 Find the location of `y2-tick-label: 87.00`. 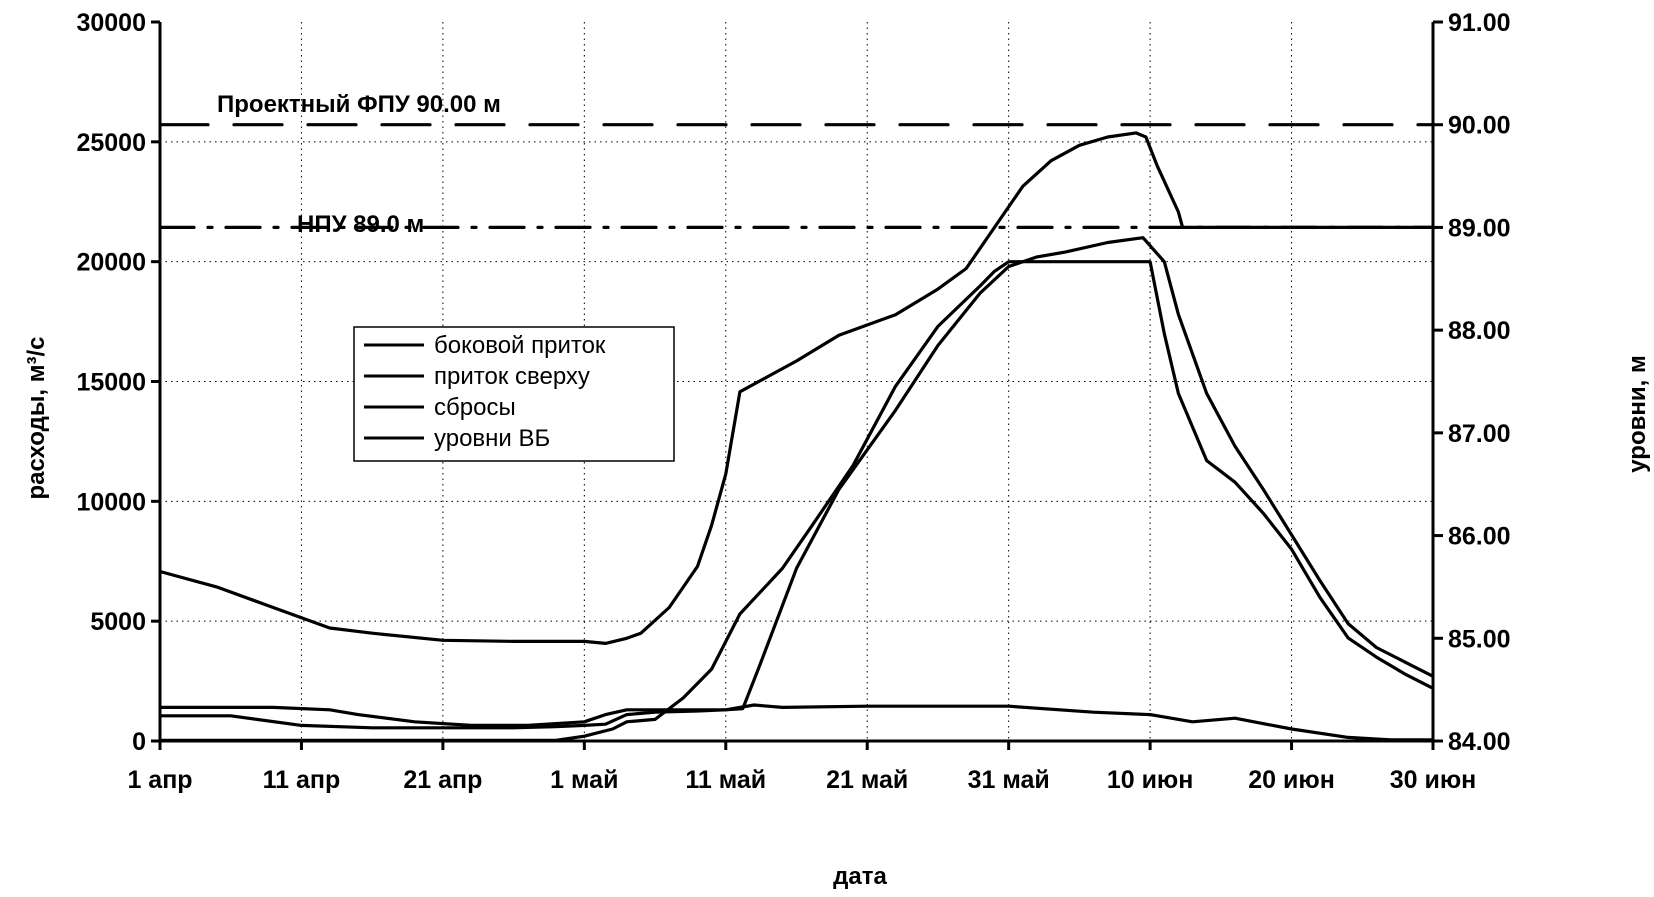

y2-tick-label: 87.00 is located at coordinates (1479, 434).